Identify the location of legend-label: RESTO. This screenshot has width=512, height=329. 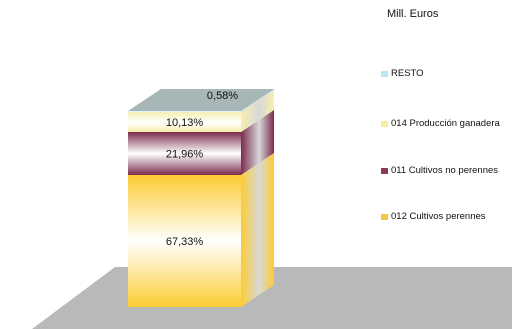
(407, 73).